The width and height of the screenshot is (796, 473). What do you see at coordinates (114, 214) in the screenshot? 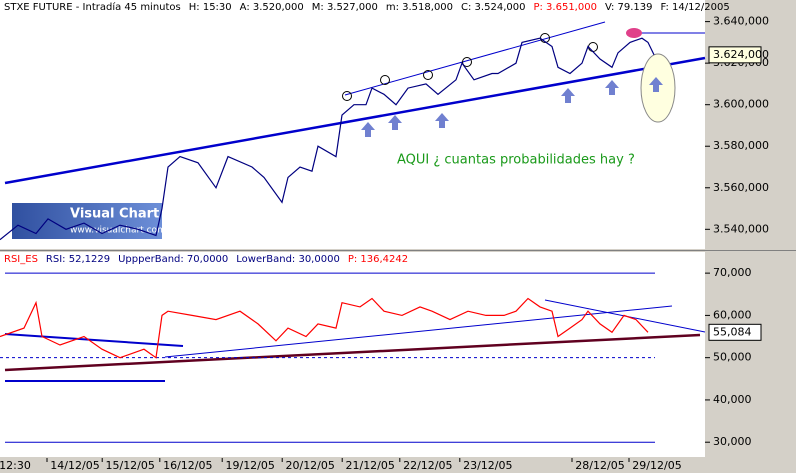
I see `logo-title: Visual Chart` at bounding box center [114, 214].